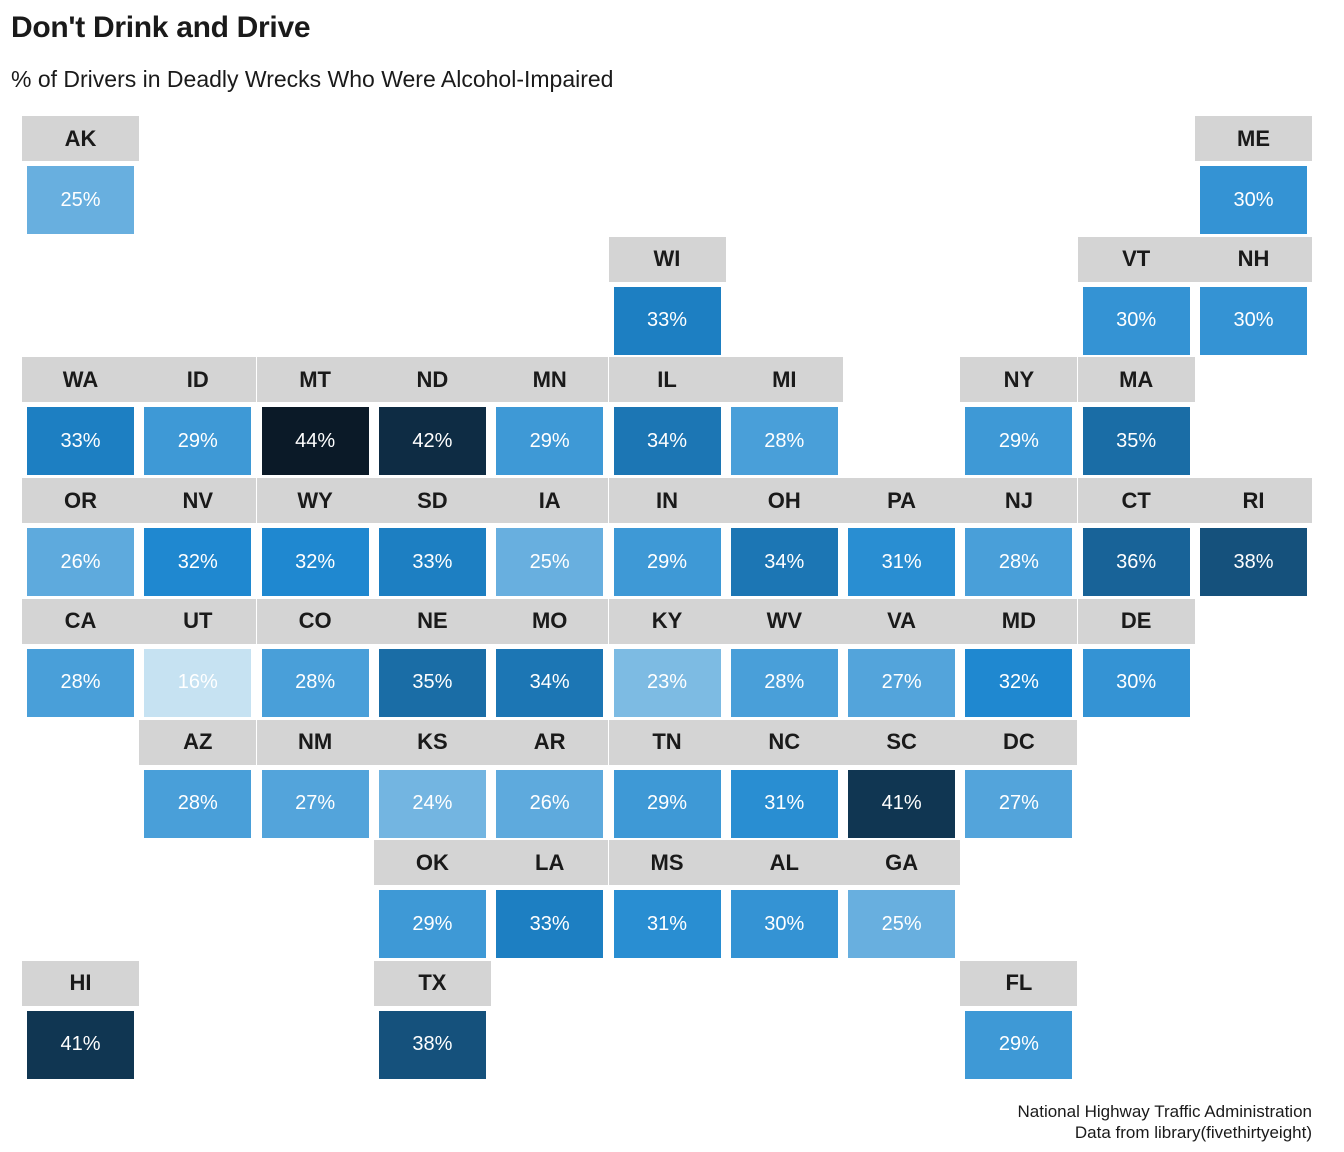  I want to click on state-label: MA, so click(1136, 380).